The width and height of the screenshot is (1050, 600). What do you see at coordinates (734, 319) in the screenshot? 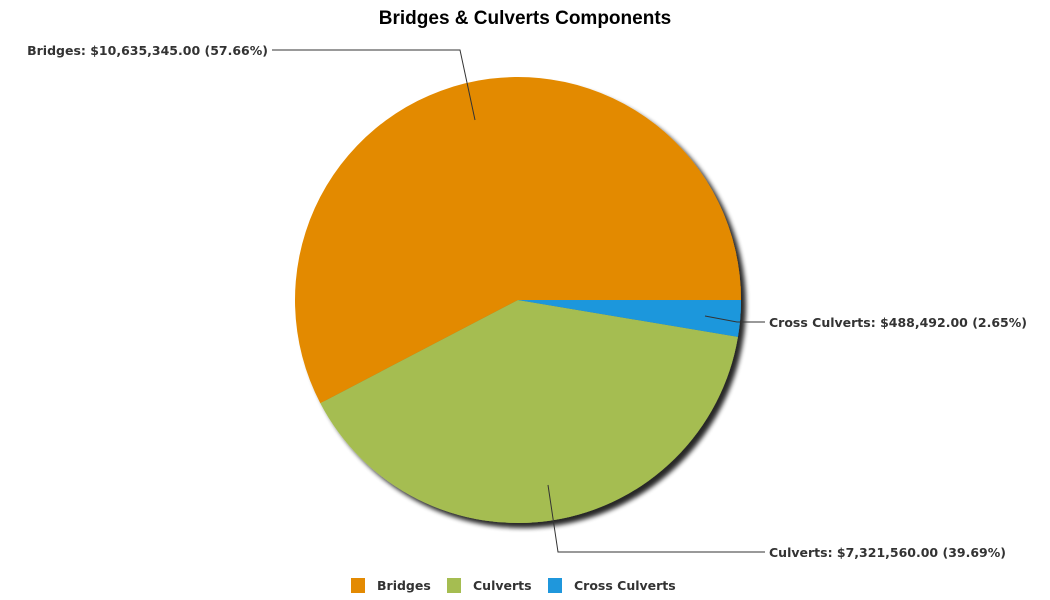
I see `leader-line-cross-culverts` at bounding box center [734, 319].